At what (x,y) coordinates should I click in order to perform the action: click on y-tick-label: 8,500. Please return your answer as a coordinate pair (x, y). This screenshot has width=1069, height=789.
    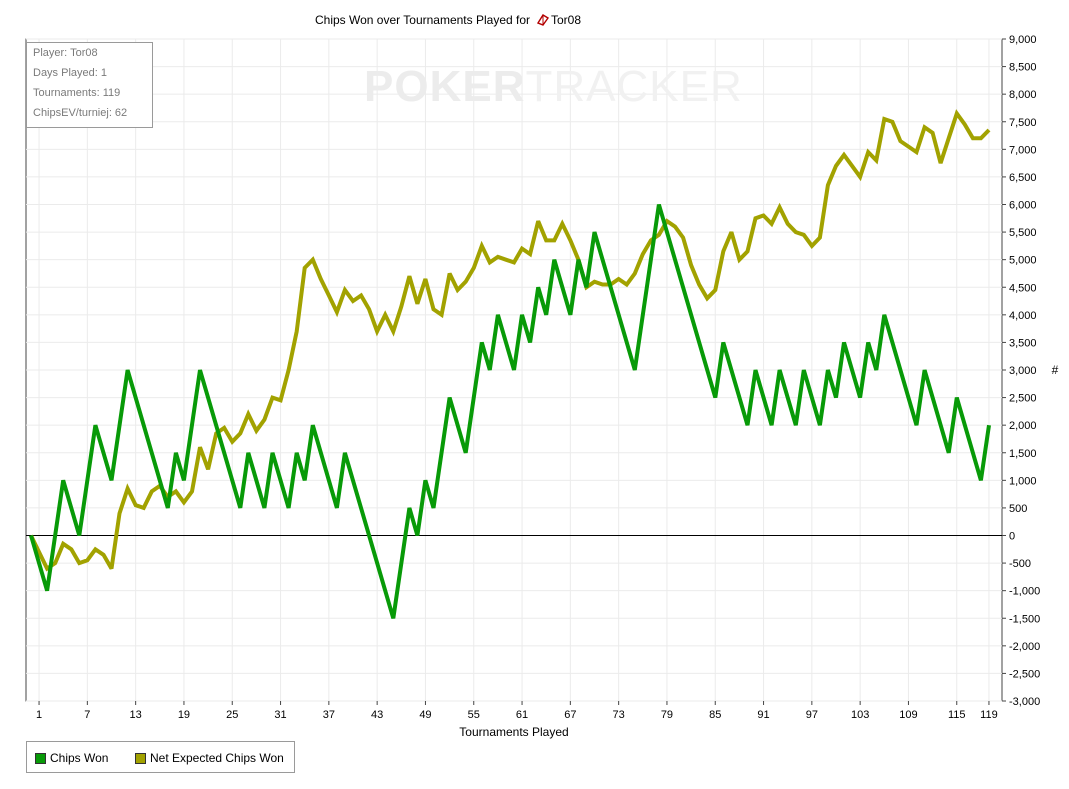
    Looking at the image, I should click on (1023, 68).